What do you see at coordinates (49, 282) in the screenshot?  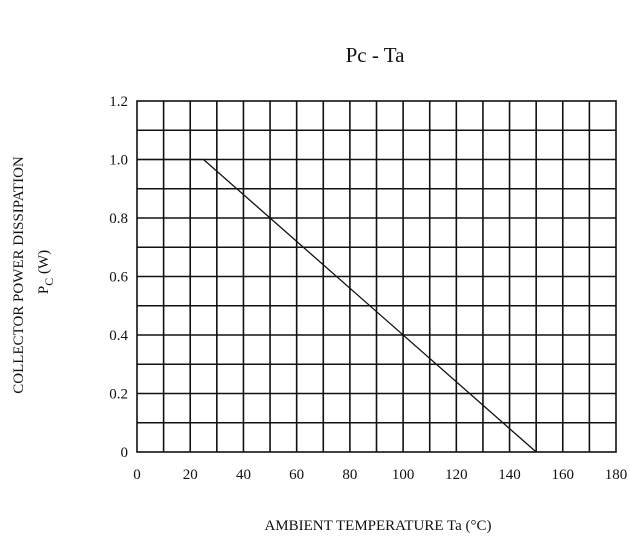 I see `y-axis-unit-subscript: C` at bounding box center [49, 282].